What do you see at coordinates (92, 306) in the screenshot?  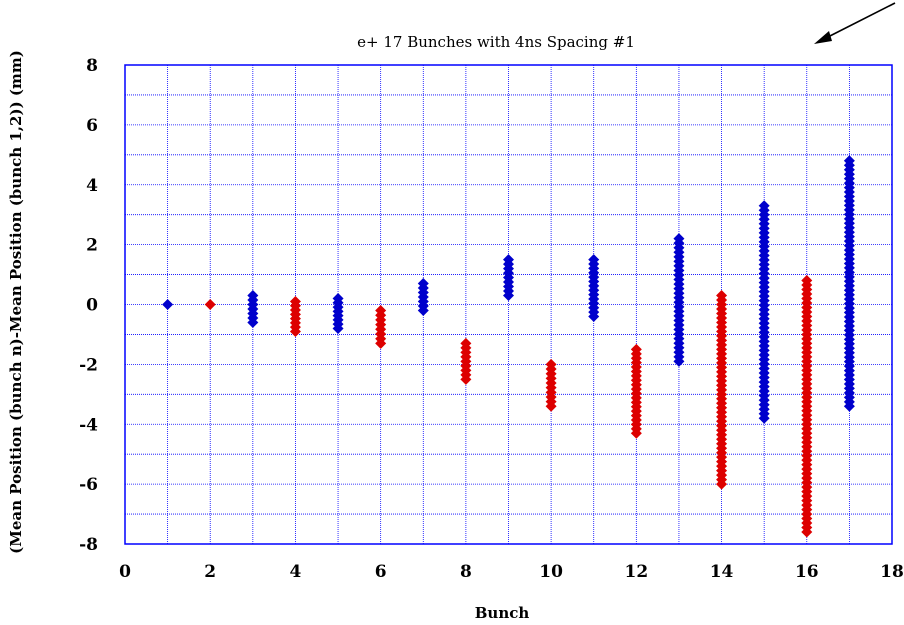 I see `y-tick-label: 0` at bounding box center [92, 306].